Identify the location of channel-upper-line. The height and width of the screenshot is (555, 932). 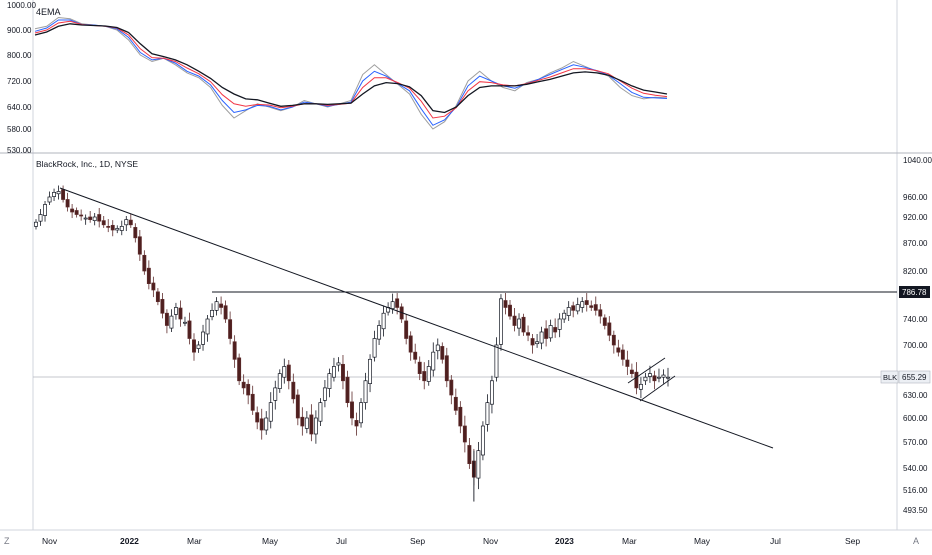
(646, 370).